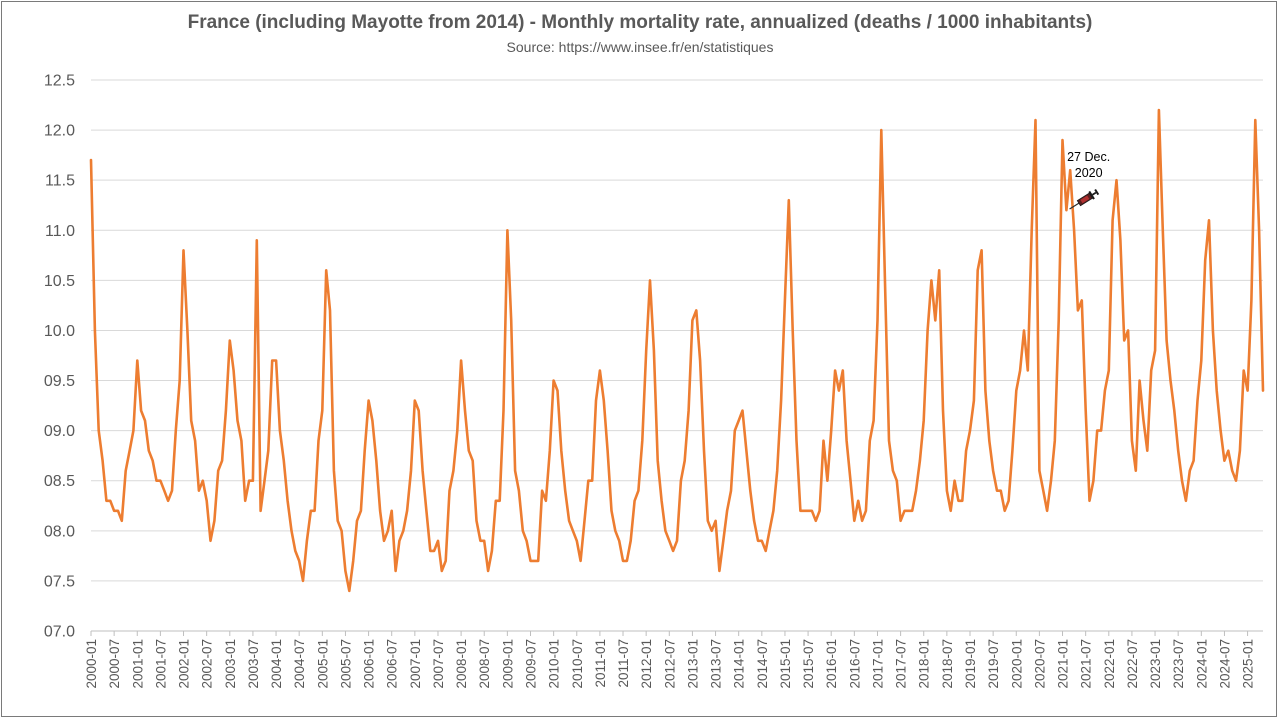 This screenshot has height=720, width=1280. What do you see at coordinates (1224, 664) in the screenshot?
I see `x-tick-label: 2024-07` at bounding box center [1224, 664].